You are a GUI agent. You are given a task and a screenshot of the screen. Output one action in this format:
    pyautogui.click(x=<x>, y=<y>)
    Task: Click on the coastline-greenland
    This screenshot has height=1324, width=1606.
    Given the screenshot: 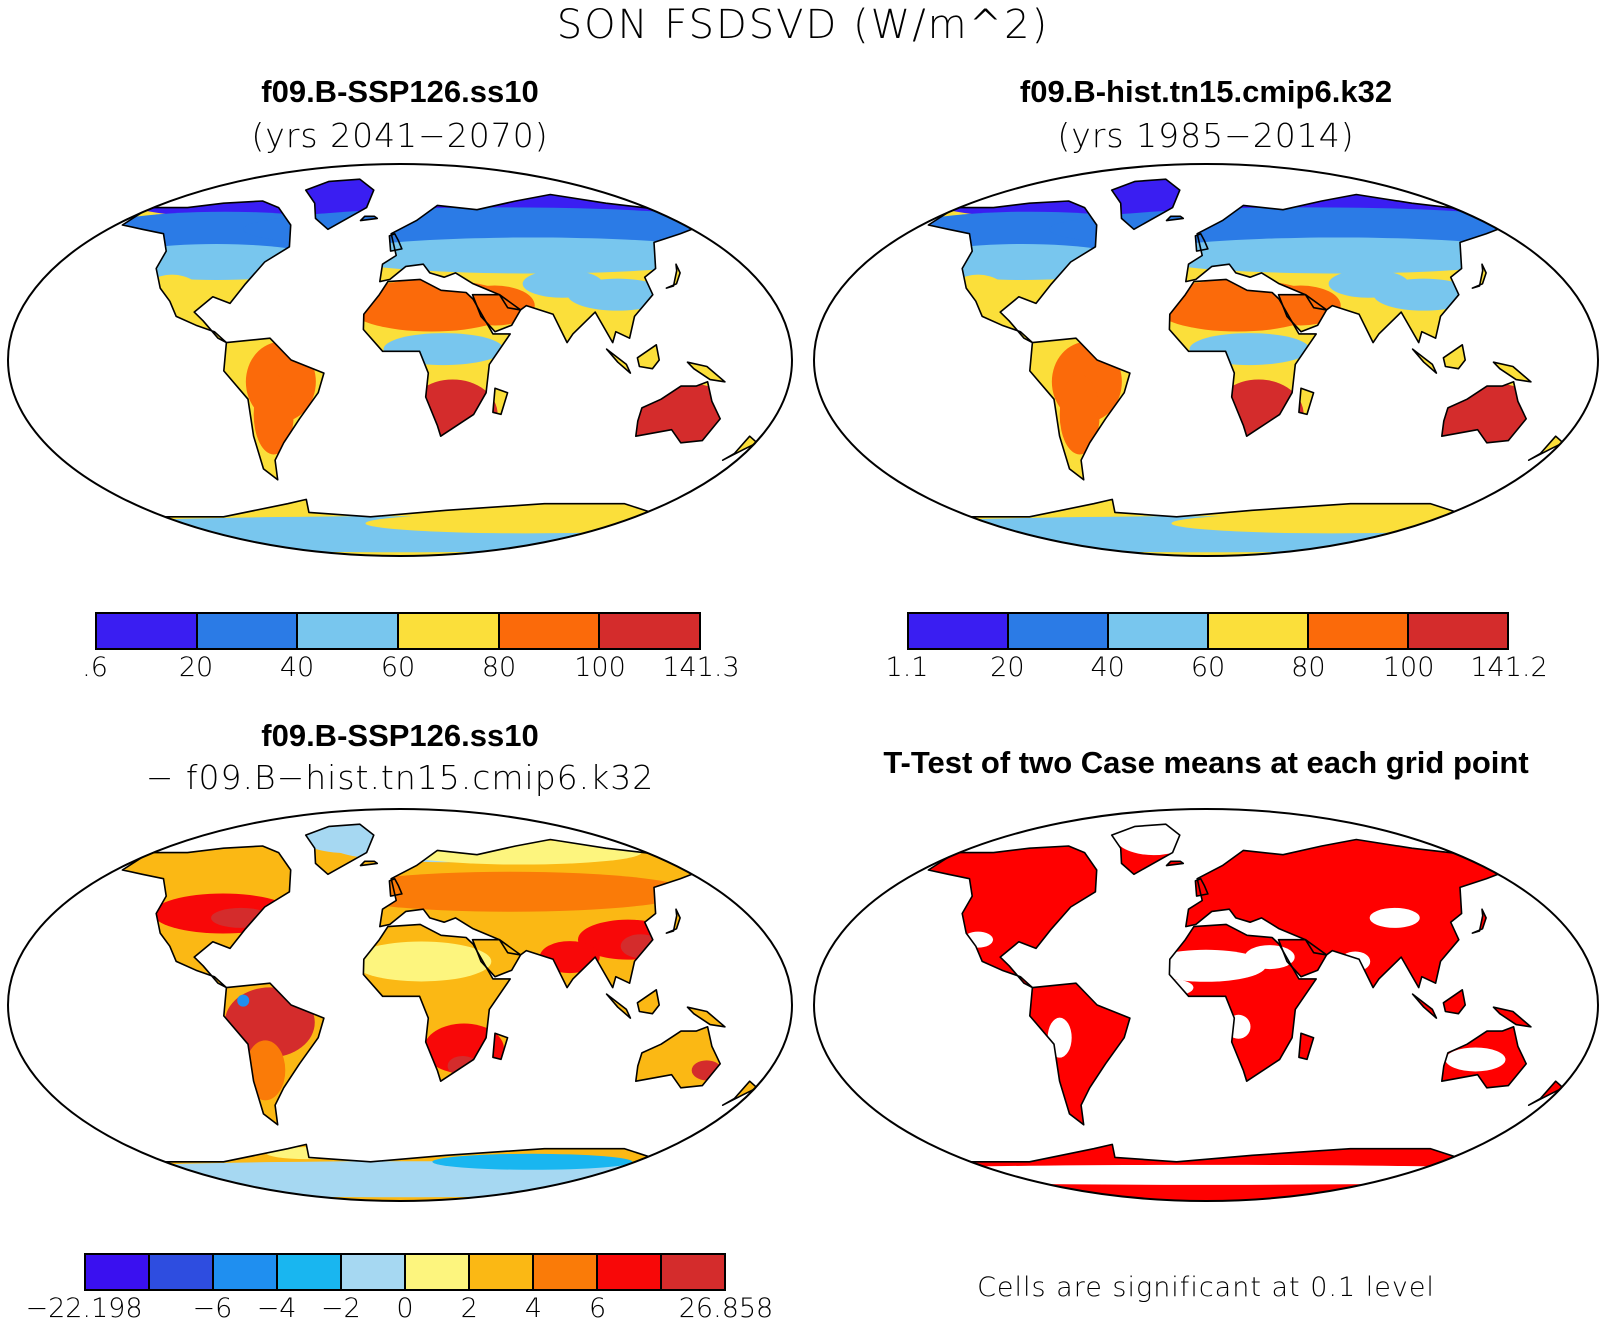 What is the action you would take?
    pyautogui.click(x=339, y=849)
    